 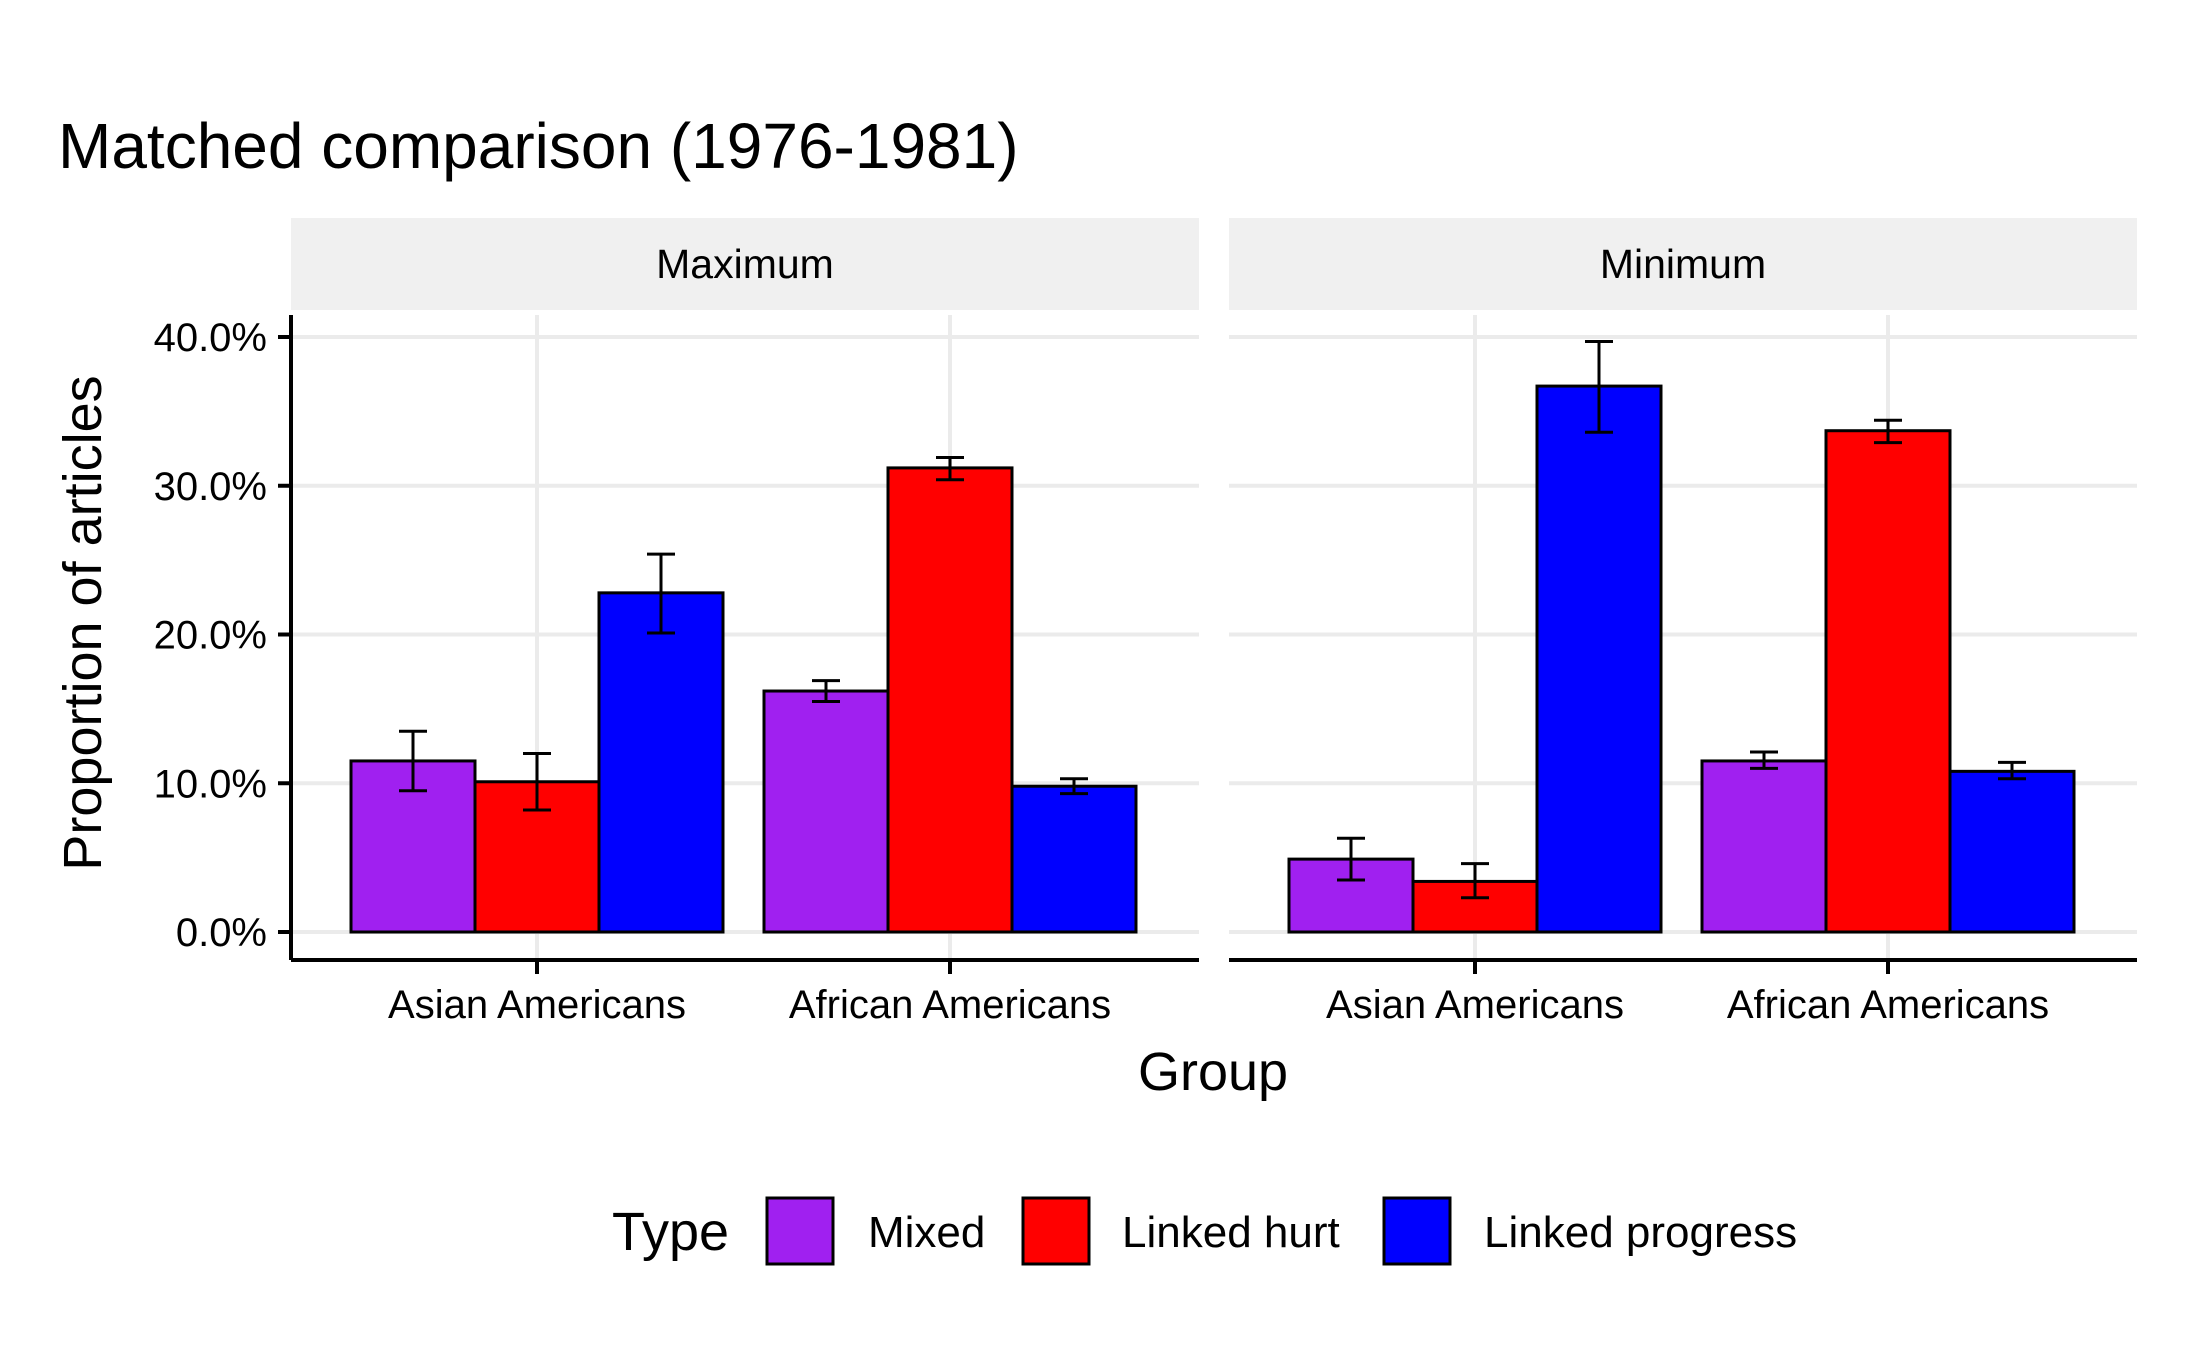 What do you see at coordinates (950, 468) in the screenshot?
I see `error-bar-maximum-african-americans-linked-hurt` at bounding box center [950, 468].